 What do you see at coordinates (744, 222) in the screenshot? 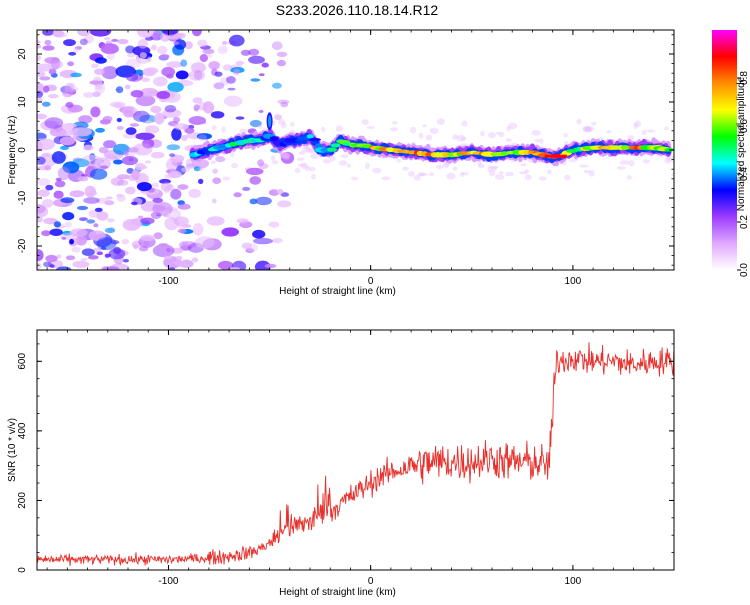
I see `colorbar-tick-label: 0.2` at bounding box center [744, 222].